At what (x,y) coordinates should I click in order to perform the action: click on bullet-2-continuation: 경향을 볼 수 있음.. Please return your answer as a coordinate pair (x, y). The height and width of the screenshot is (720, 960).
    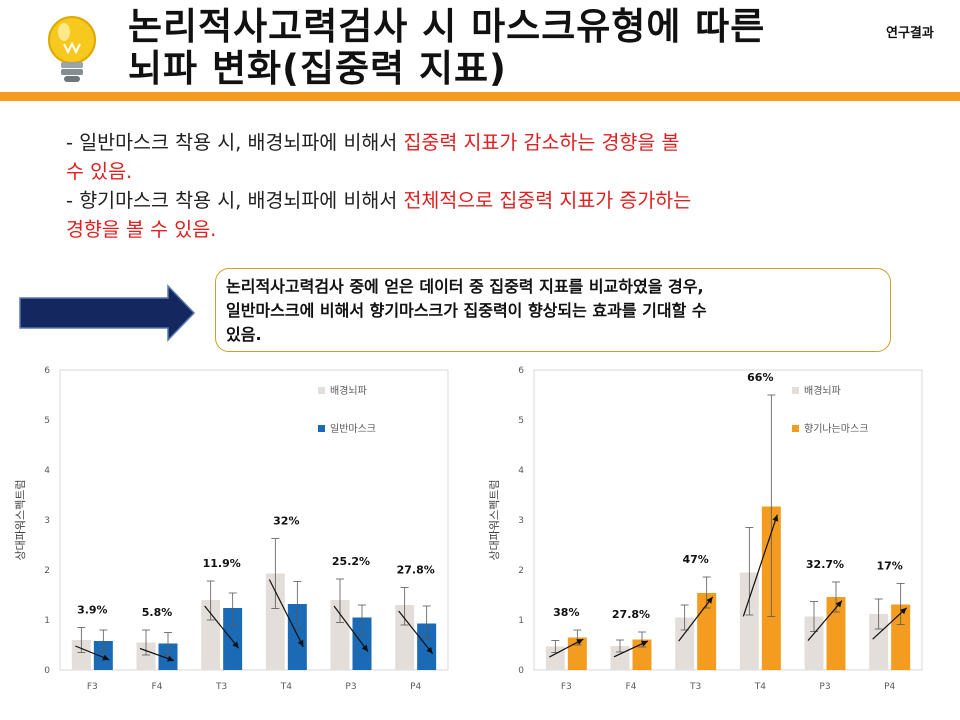
    Looking at the image, I should click on (141, 229).